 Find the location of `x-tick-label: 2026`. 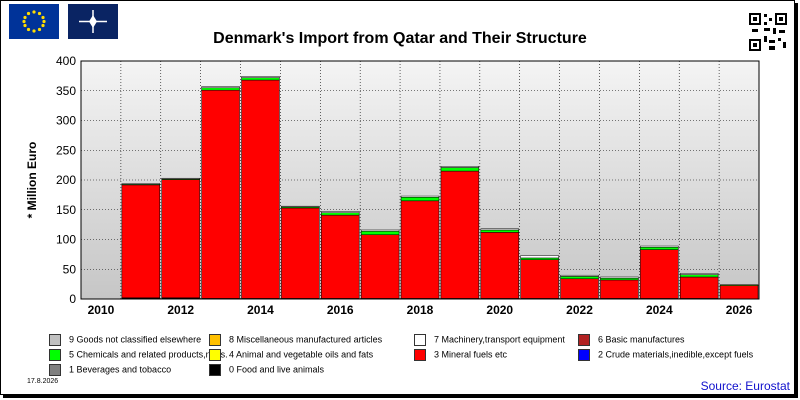

x-tick-label: 2026 is located at coordinates (739, 310).